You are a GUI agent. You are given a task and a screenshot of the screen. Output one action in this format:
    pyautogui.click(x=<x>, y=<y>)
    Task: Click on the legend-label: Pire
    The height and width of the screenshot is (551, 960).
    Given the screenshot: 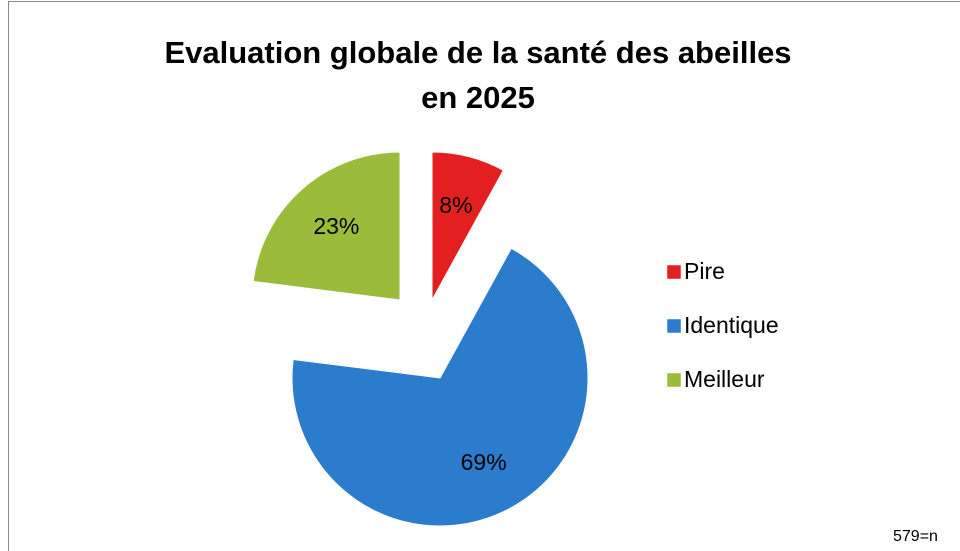 What is the action you would take?
    pyautogui.click(x=704, y=271)
    